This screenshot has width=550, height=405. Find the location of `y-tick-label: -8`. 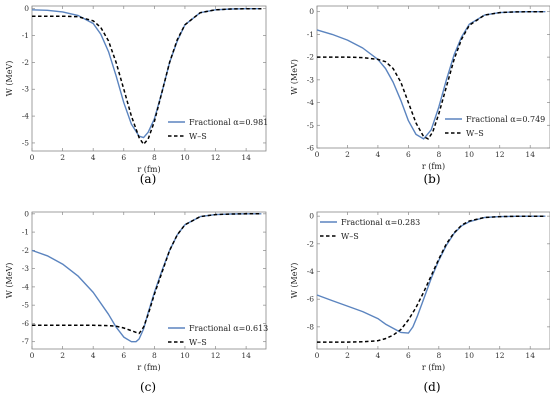

y-tick-label: -8 is located at coordinates (311, 326).